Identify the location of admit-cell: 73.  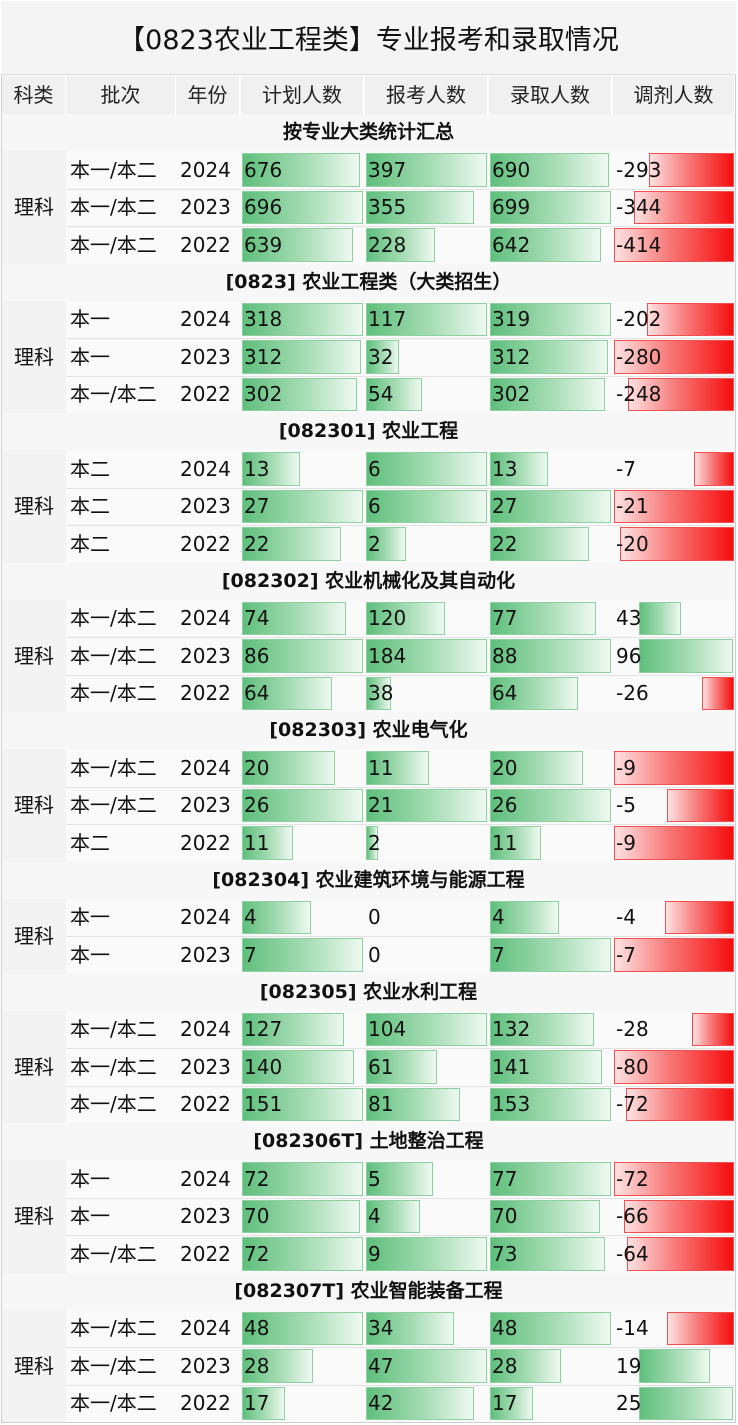
(550, 1254).